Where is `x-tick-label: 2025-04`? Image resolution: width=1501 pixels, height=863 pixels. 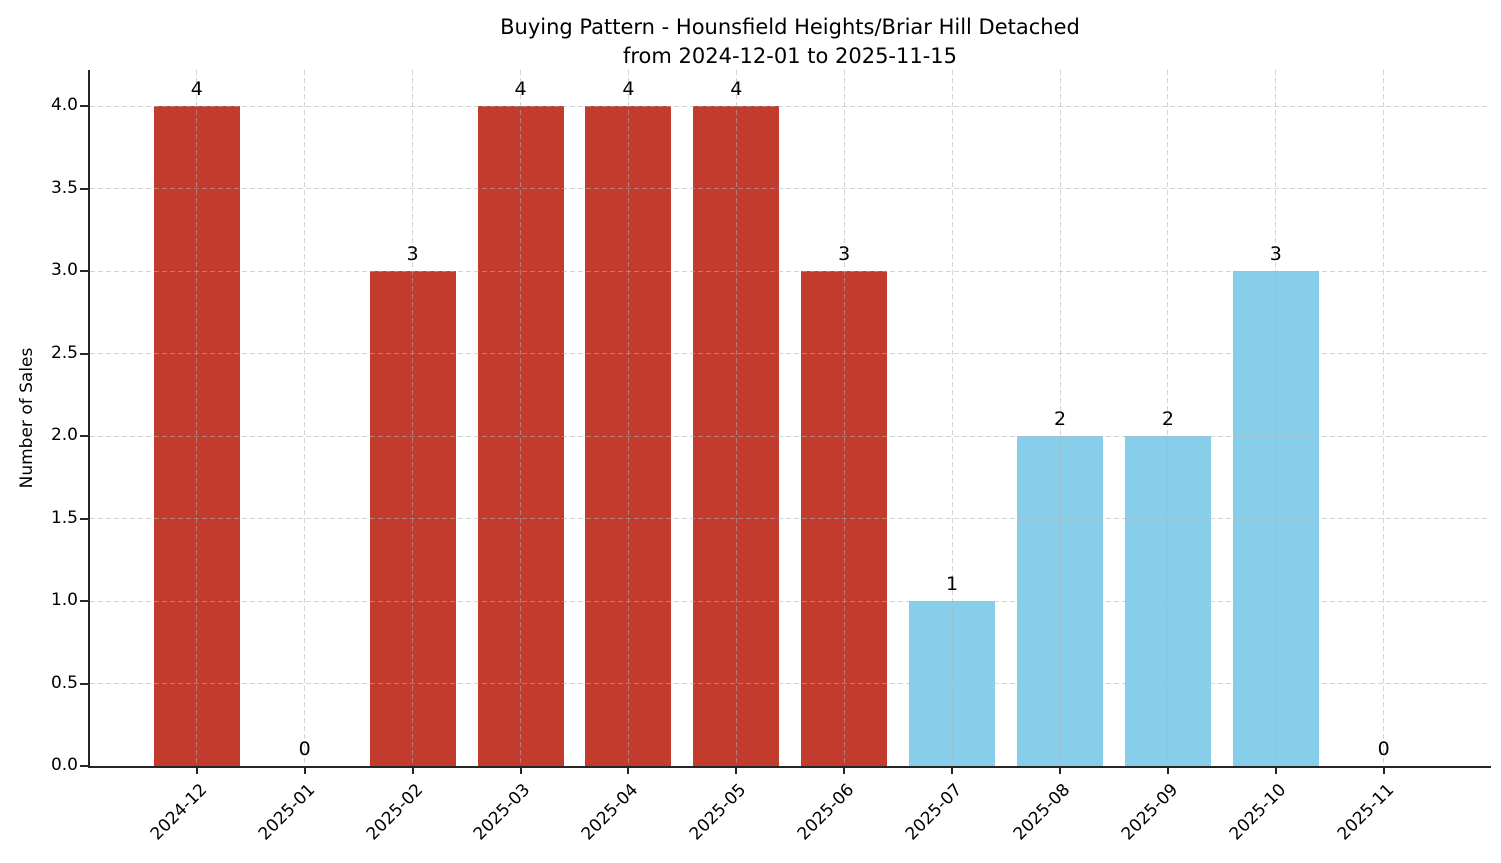
x-tick-label: 2025-04 is located at coordinates (610, 812).